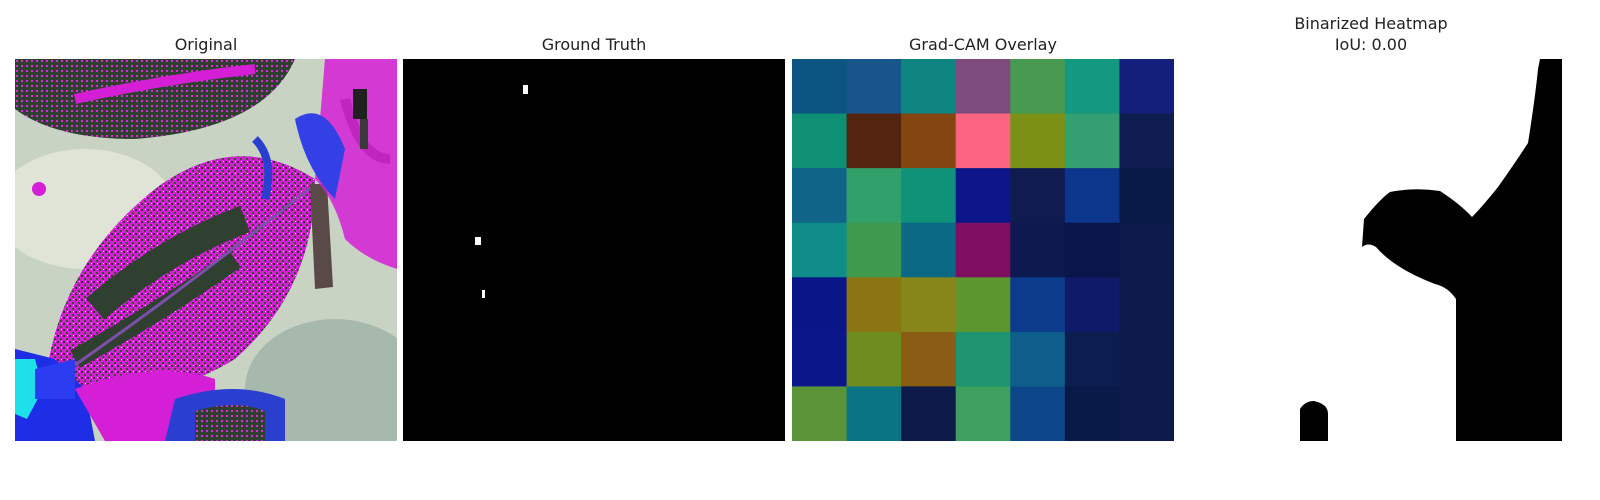 Image resolution: width=1600 pixels, height=500 pixels. Describe the element at coordinates (1371, 44) in the screenshot. I see `iou-label: IoU: 0.00` at that location.